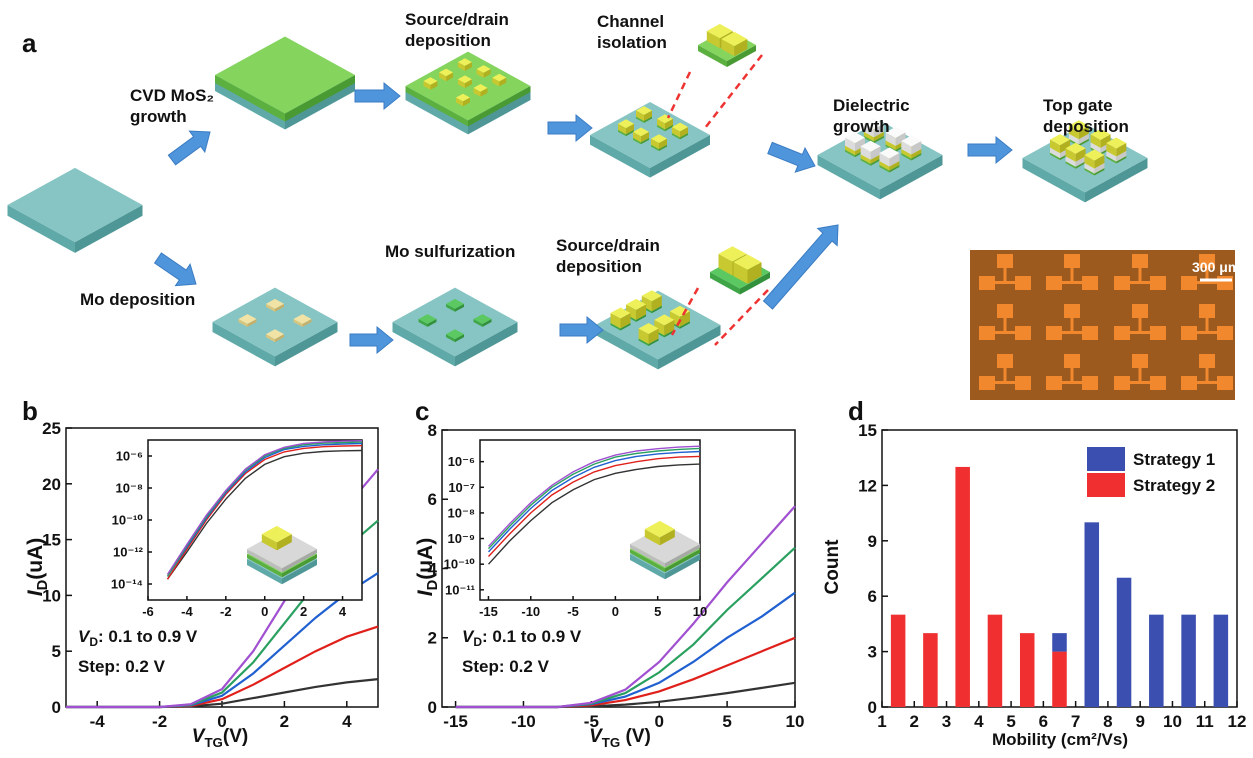  Describe the element at coordinates (881, 721) in the screenshot. I see `x-tick-label: 1` at that location.